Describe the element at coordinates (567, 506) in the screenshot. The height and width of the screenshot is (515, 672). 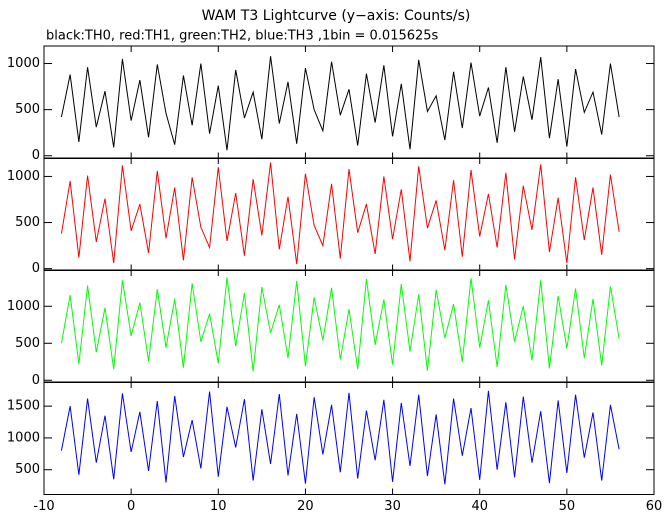
I see `x-tick-label: 50` at that location.